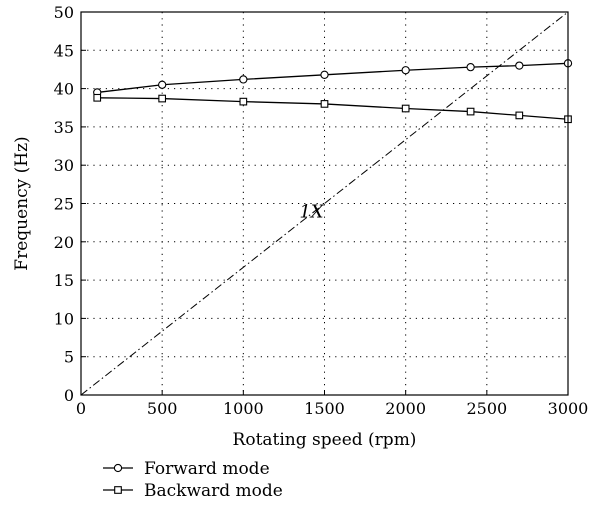 This screenshot has width=599, height=525. I want to click on legend-item-1: Backward mode, so click(193, 491).